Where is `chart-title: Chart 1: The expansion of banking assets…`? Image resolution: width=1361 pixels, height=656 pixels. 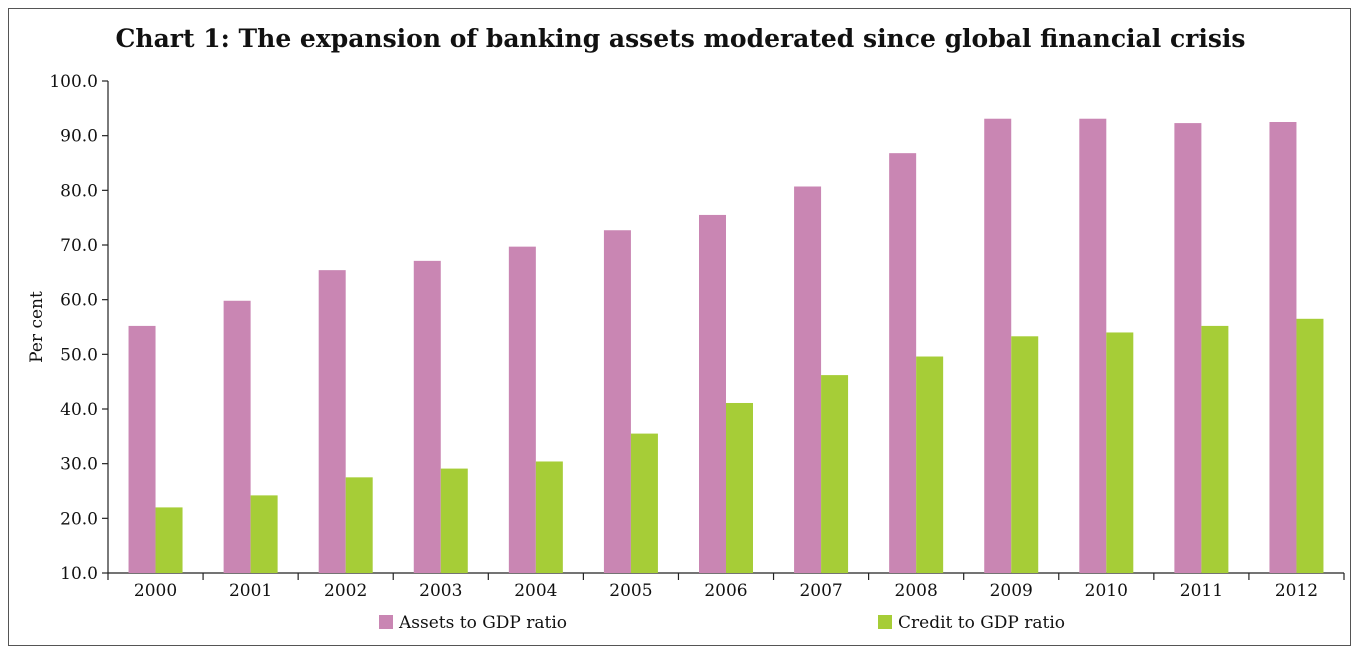
chart-title: Chart 1: The expansion of banking assets… is located at coordinates (680, 38).